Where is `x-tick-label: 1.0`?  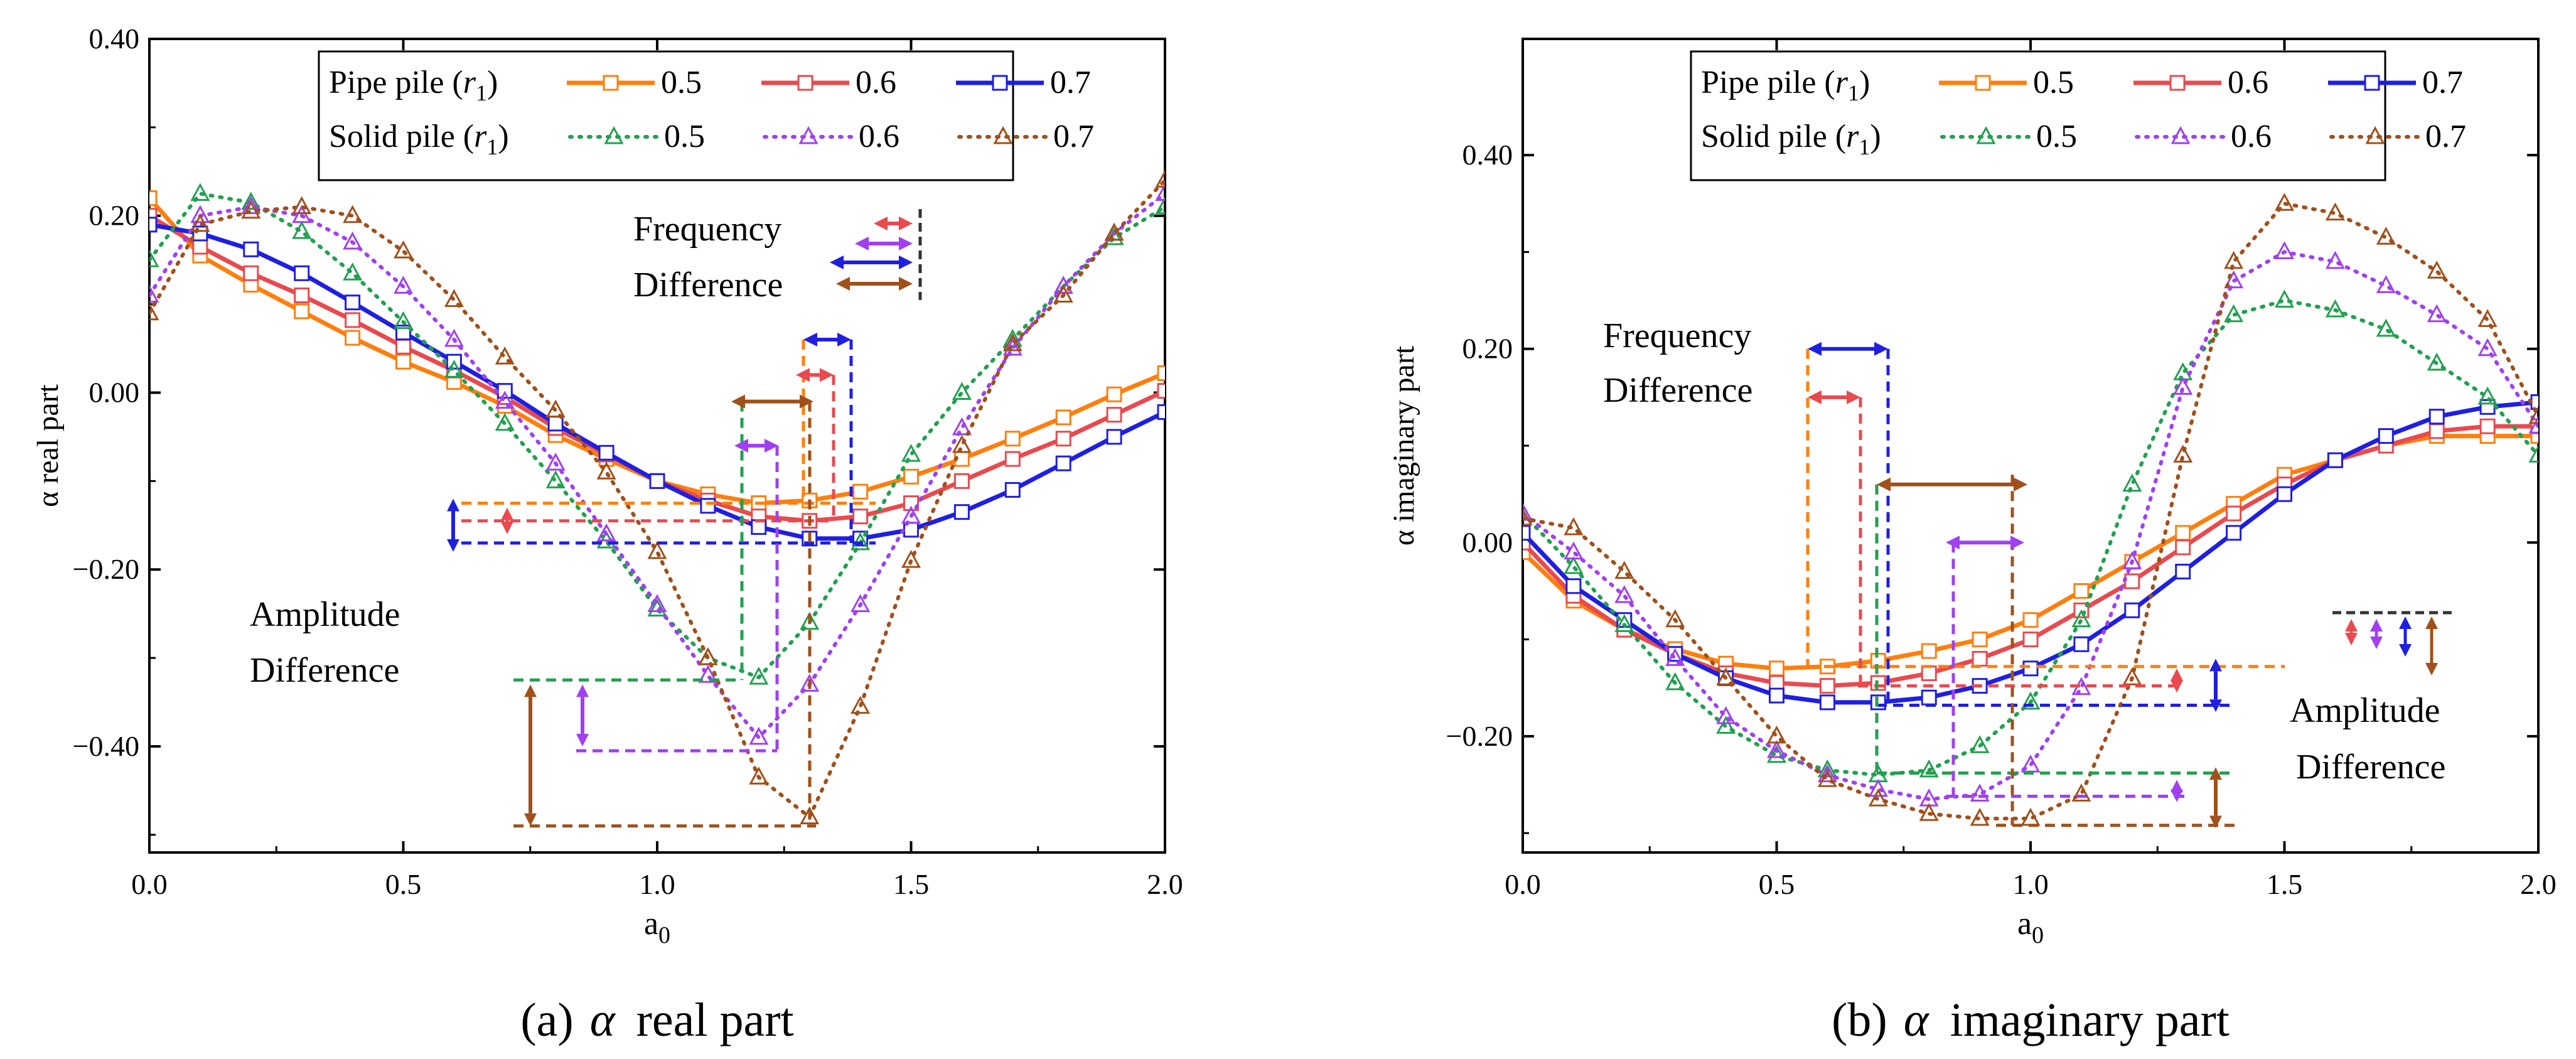 x-tick-label: 1.0 is located at coordinates (2030, 884).